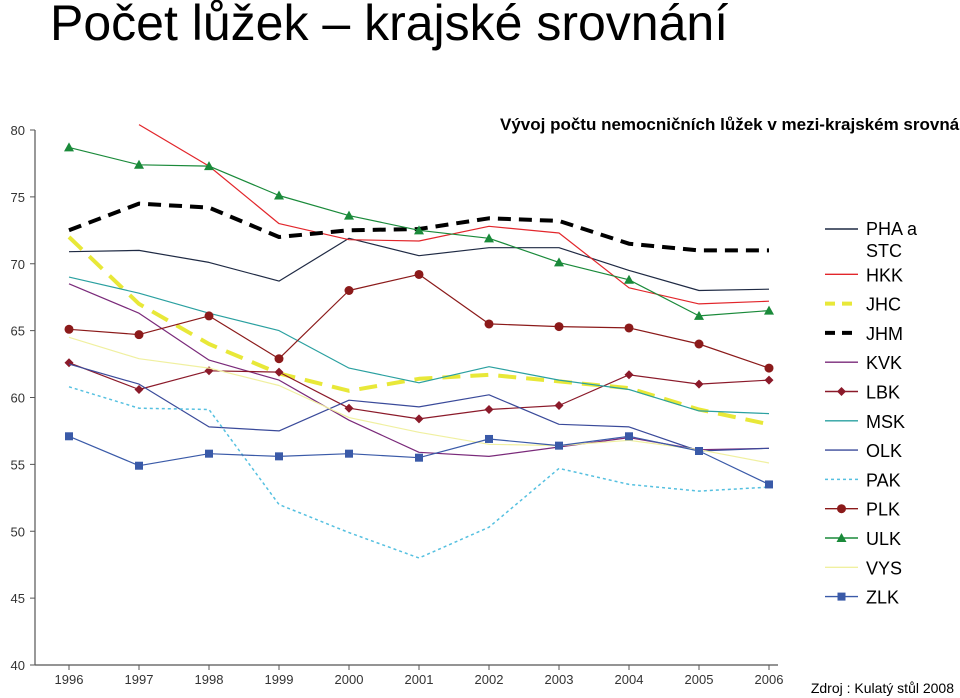 Image resolution: width=960 pixels, height=698 pixels. Describe the element at coordinates (769, 679) in the screenshot. I see `x-tick-label: 2006` at that location.